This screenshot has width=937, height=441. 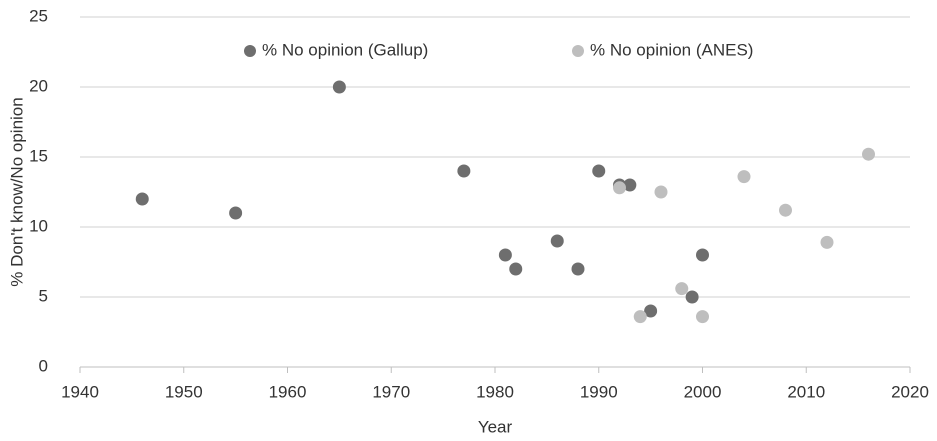 What do you see at coordinates (345, 49) in the screenshot?
I see `legend-label: % No opinion (Gallup)` at bounding box center [345, 49].